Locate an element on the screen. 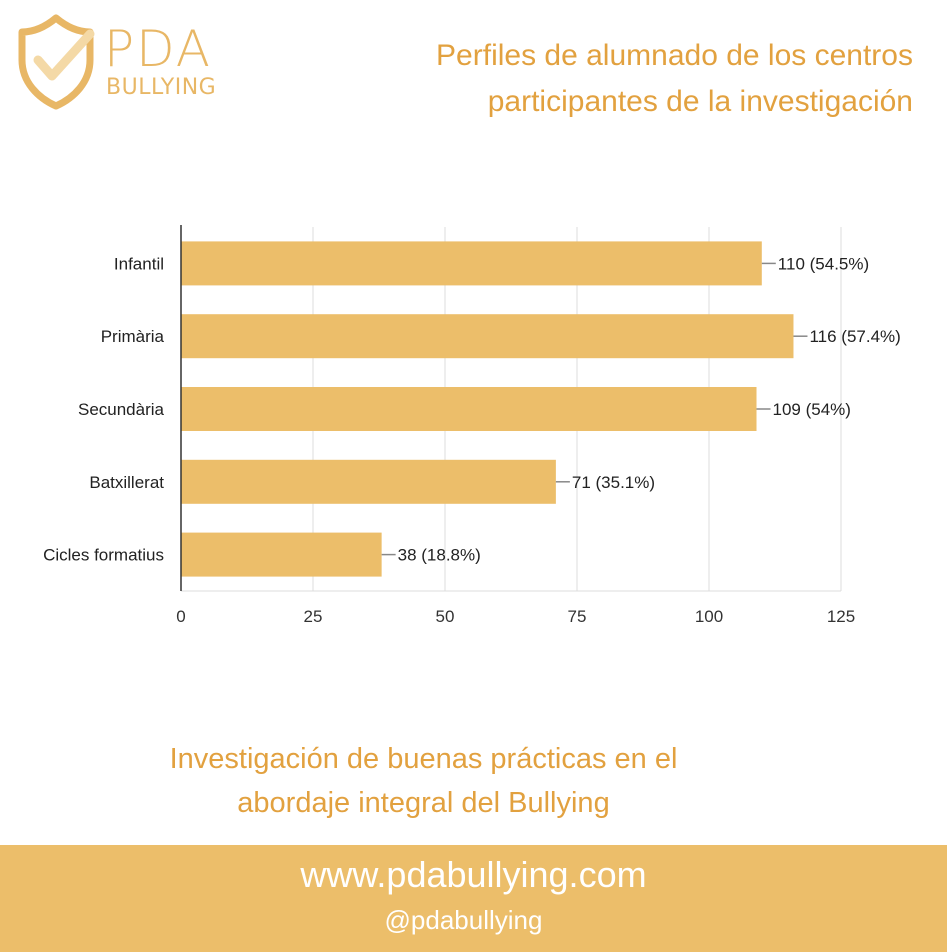  x-tick-label: 25 is located at coordinates (313, 616).